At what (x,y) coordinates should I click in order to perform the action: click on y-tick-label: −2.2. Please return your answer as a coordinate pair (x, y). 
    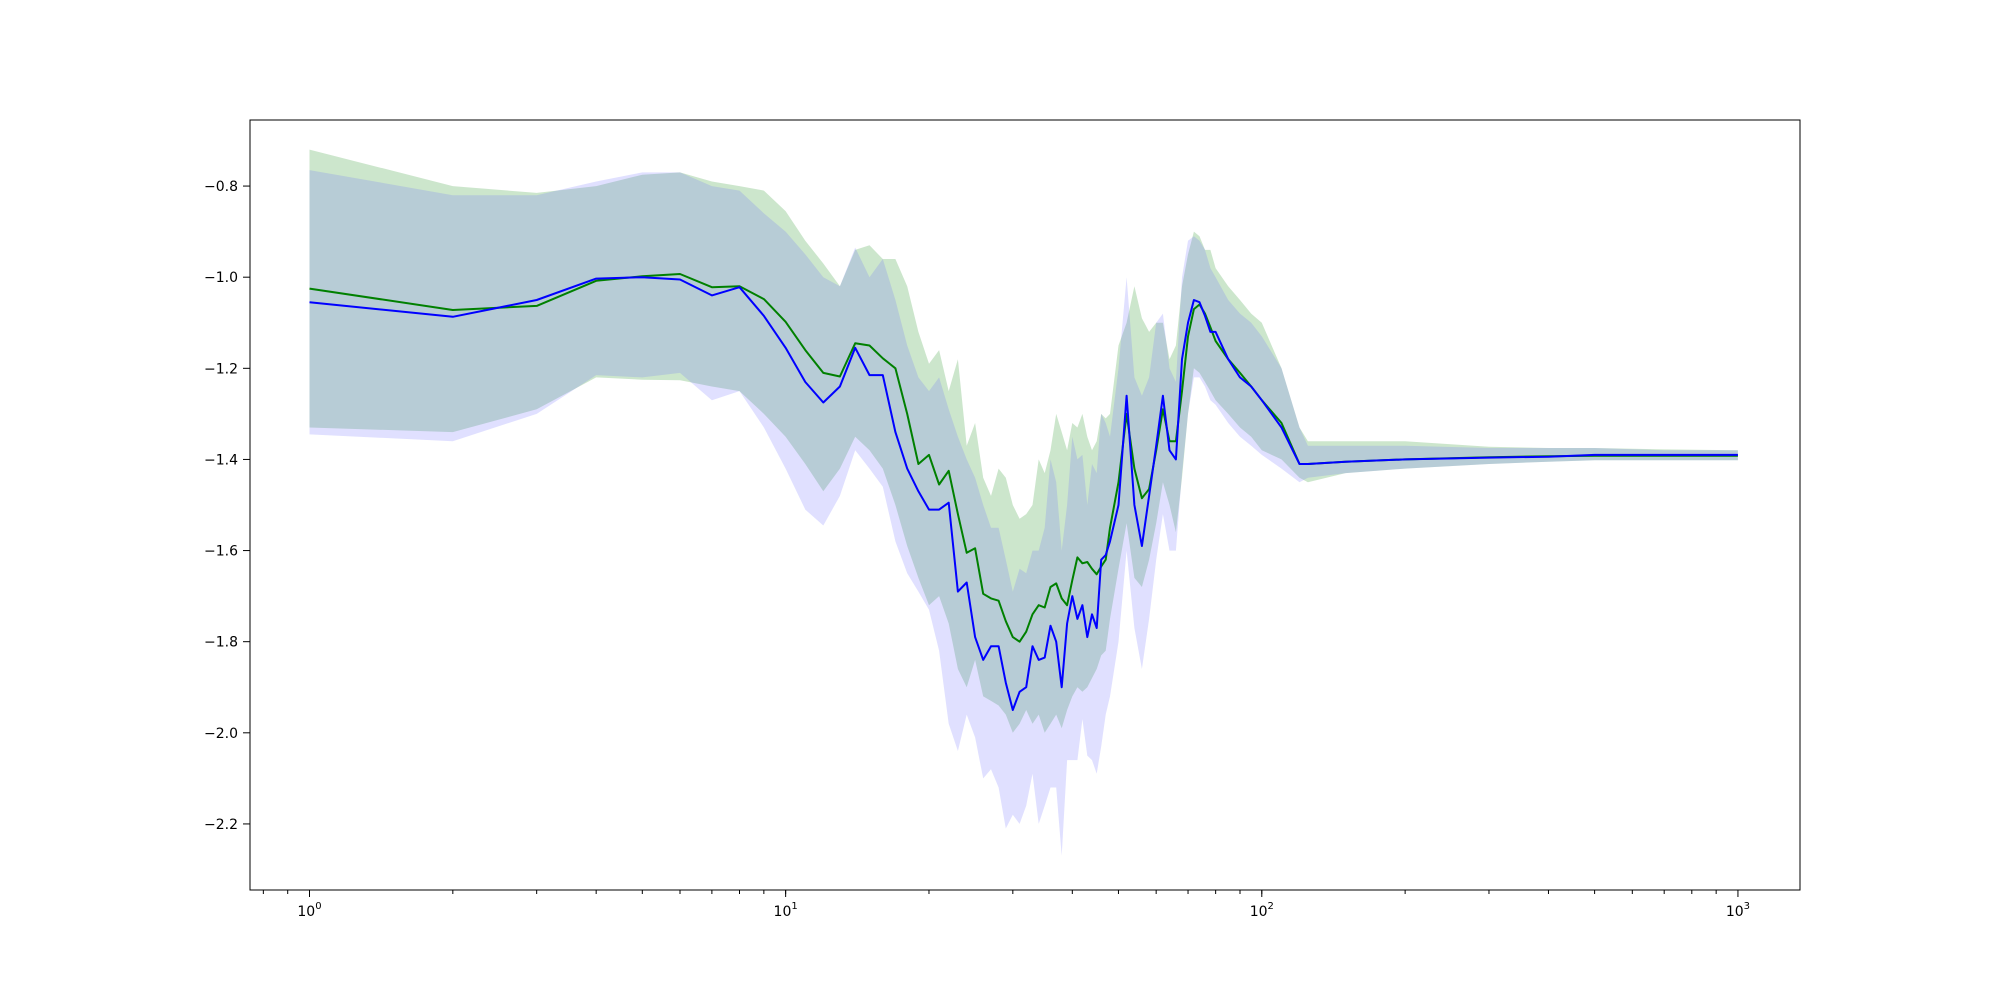
    Looking at the image, I should click on (221, 825).